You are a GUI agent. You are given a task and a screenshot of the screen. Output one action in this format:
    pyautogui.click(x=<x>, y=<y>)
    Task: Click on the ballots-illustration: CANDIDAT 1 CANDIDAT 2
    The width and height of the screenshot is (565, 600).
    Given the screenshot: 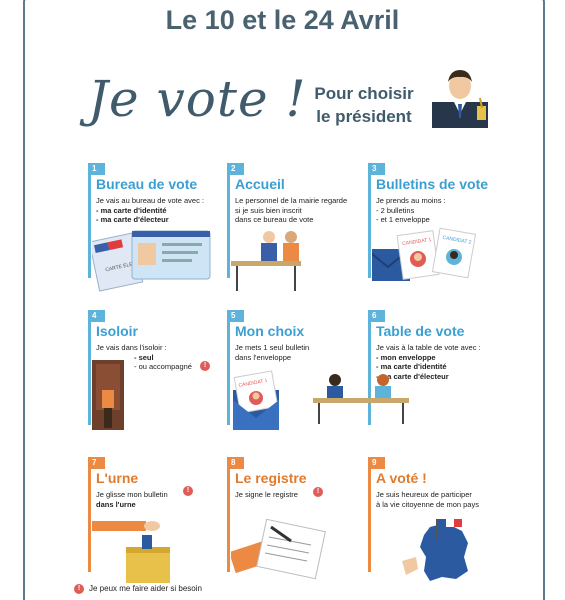 What is the action you would take?
    pyautogui.click(x=424, y=254)
    